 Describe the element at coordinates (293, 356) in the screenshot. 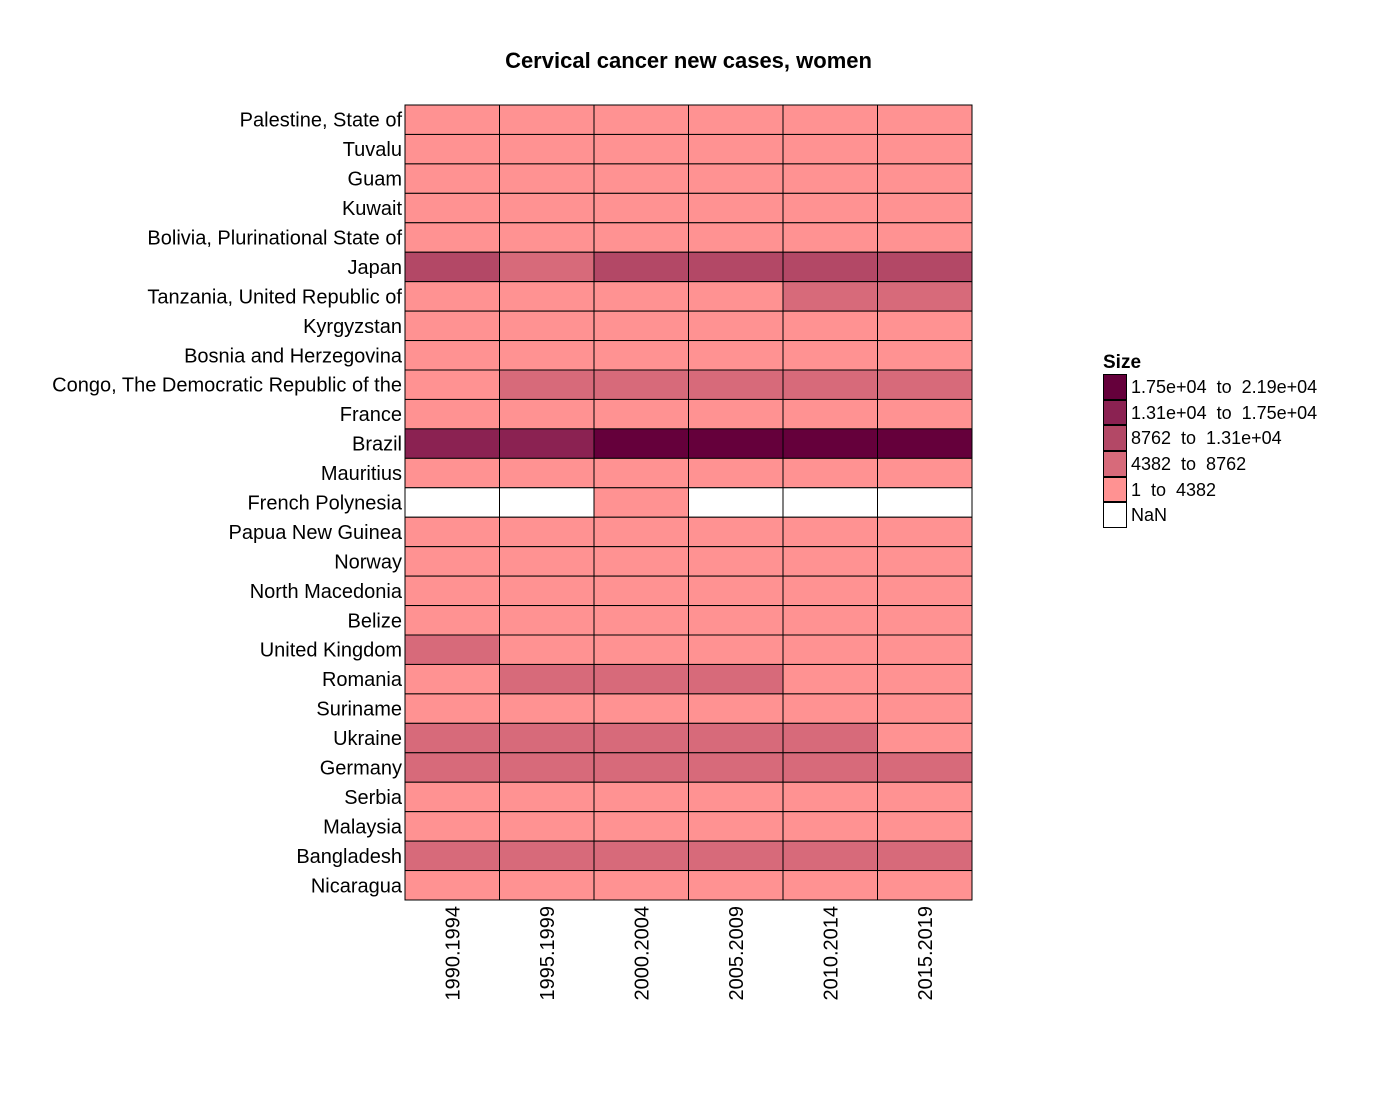

I see `y-tick-label: Bosnia and Herzegovina` at that location.